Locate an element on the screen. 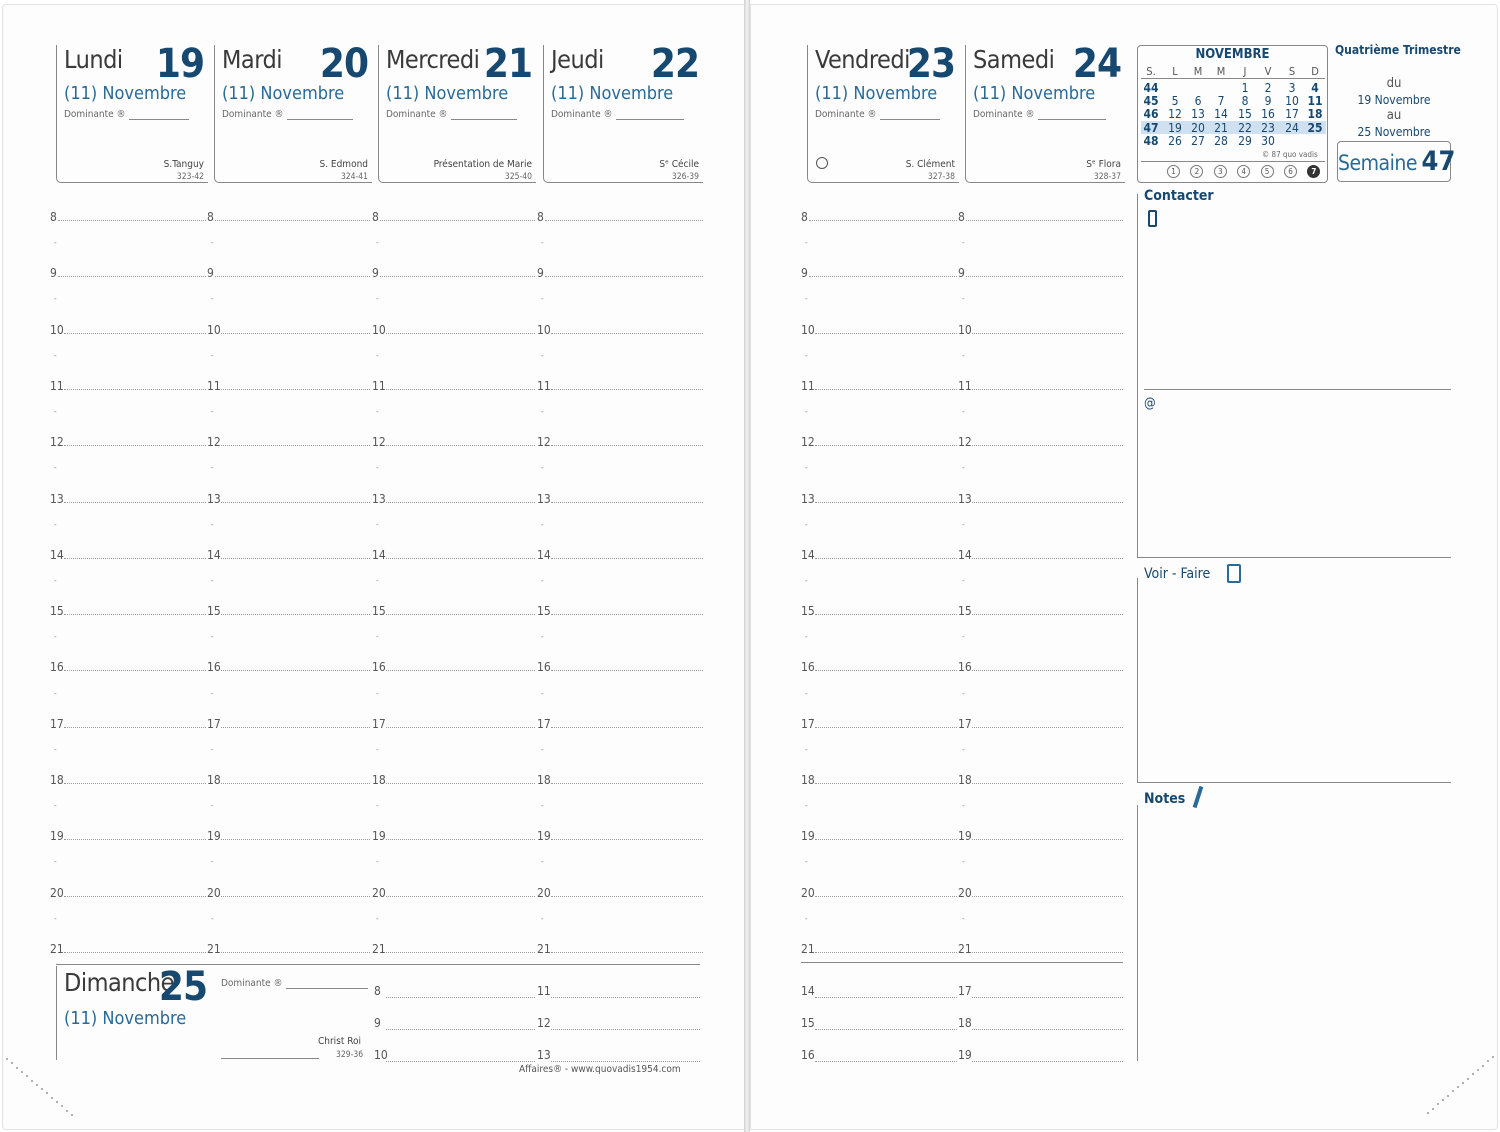 This screenshot has width=1500, height=1132. calendar-cell: 25 is located at coordinates (1315, 127).